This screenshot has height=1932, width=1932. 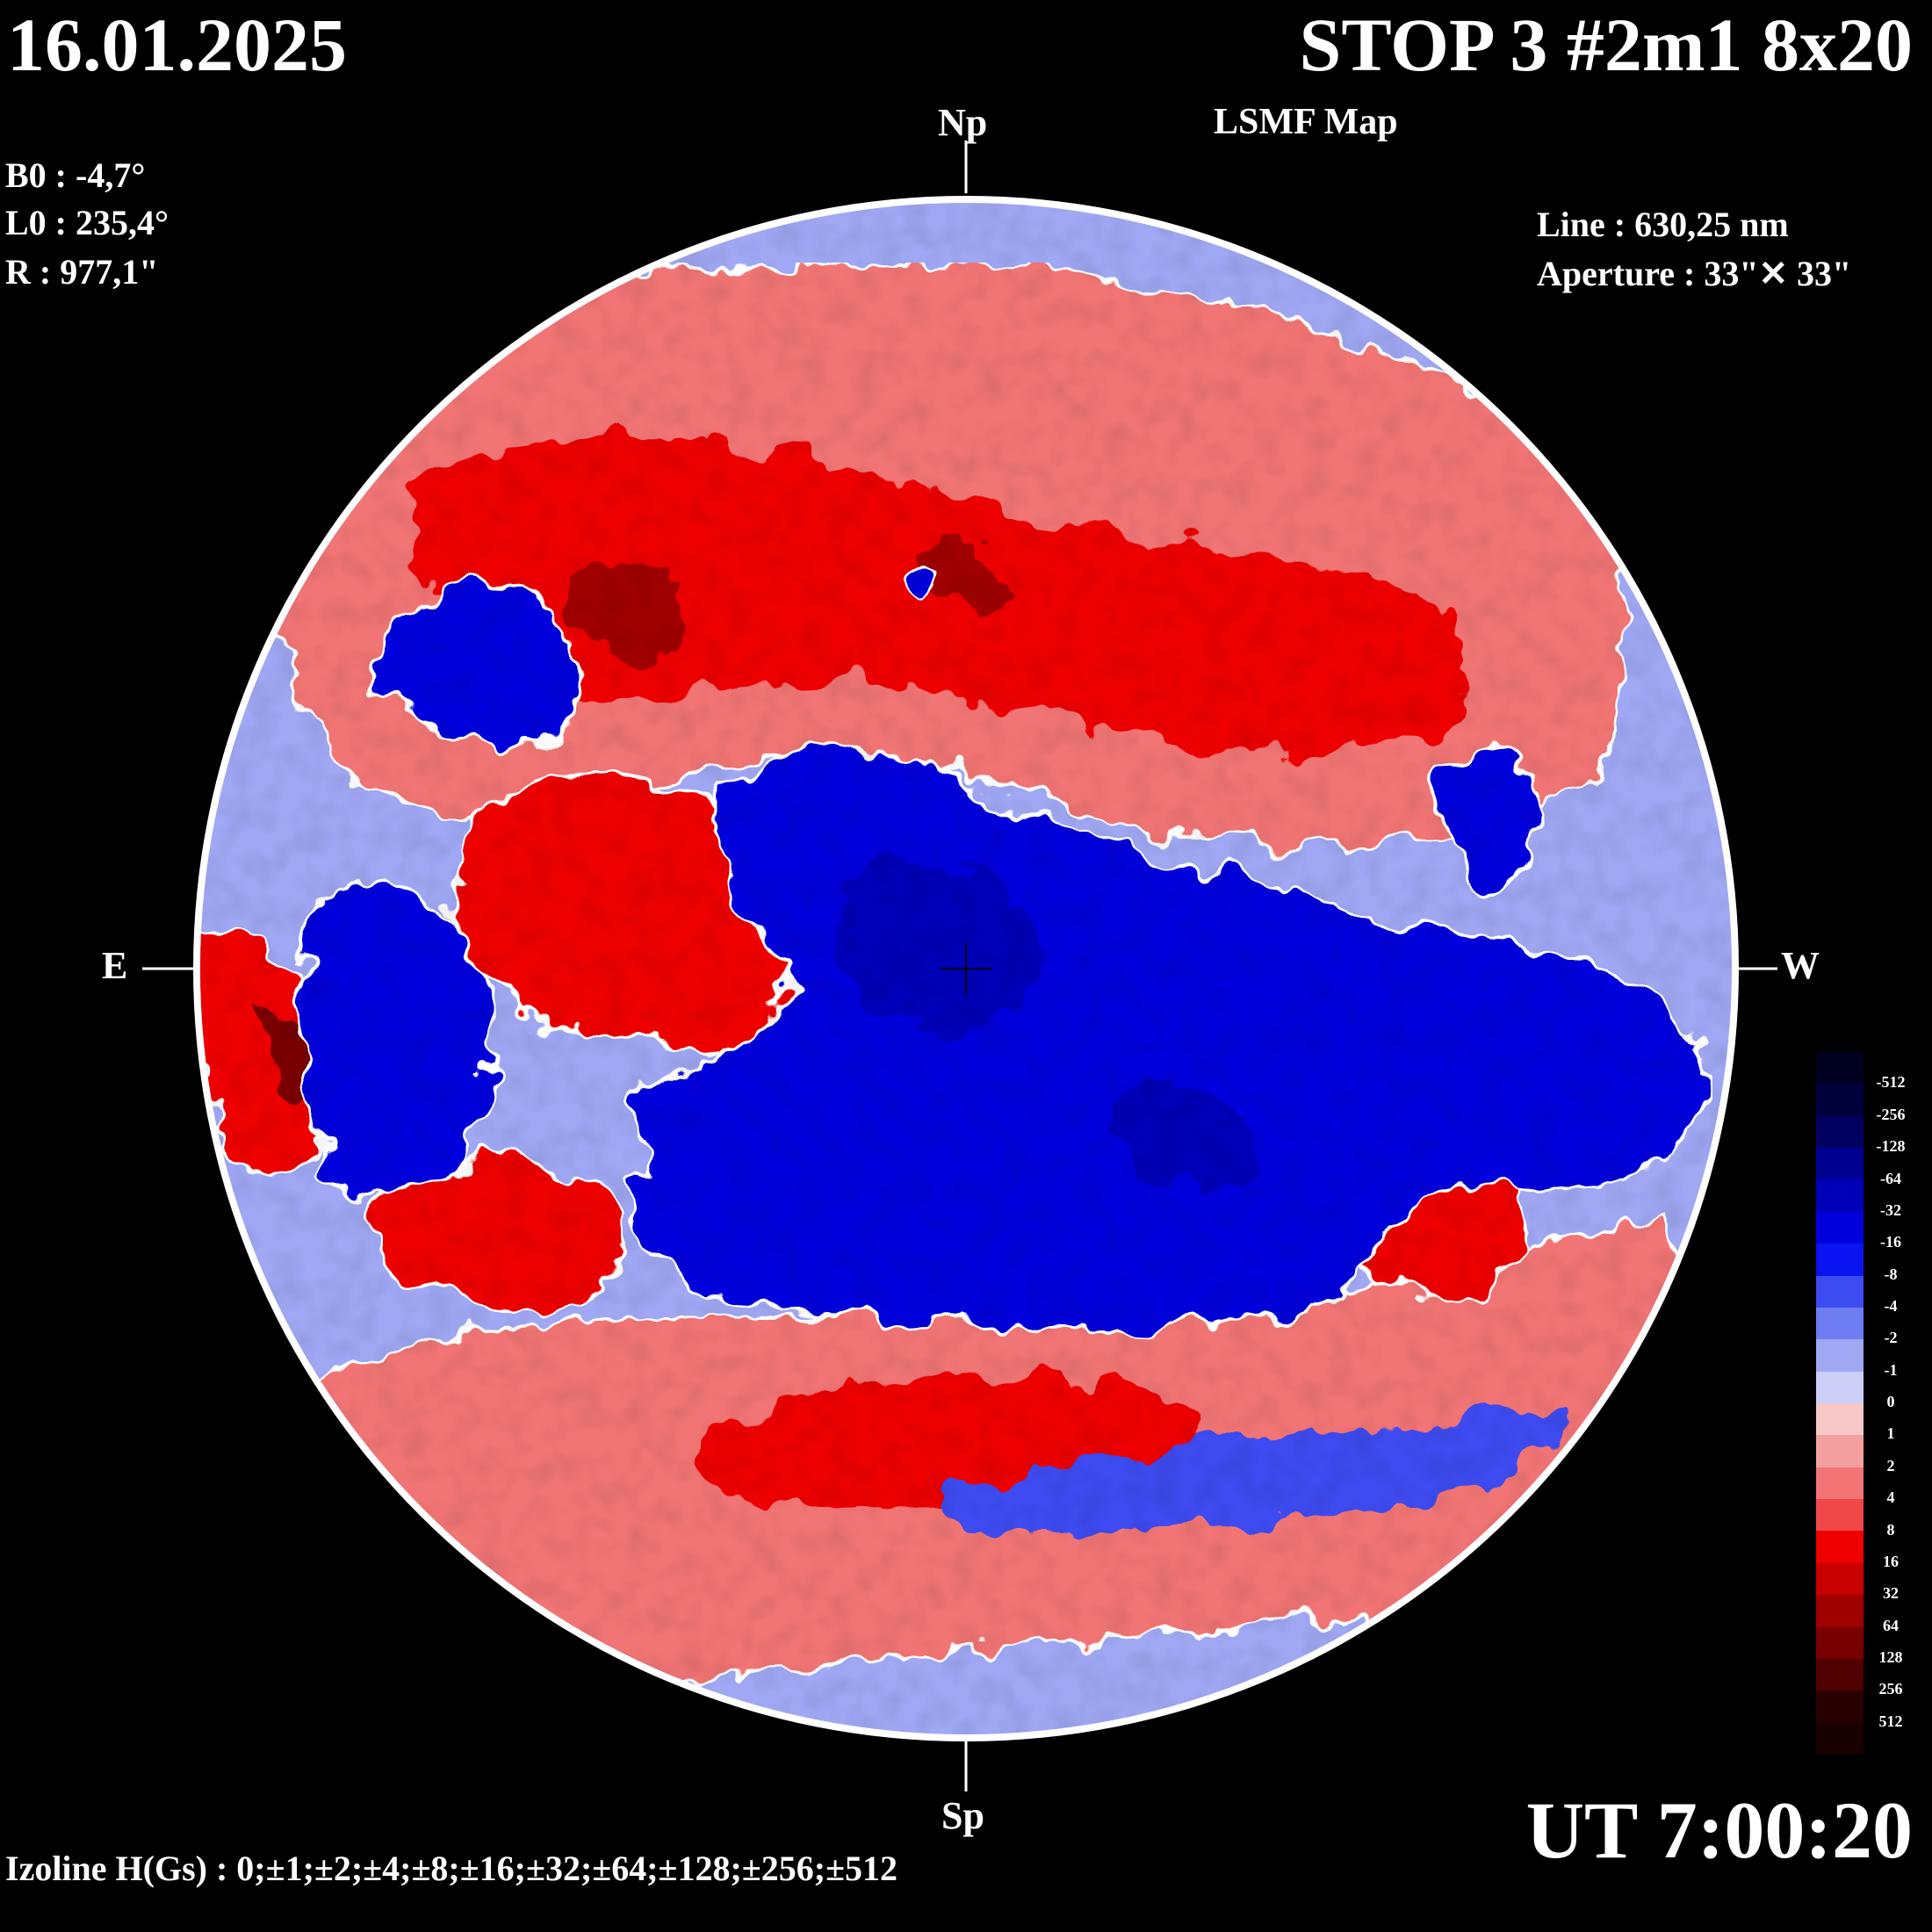 What do you see at coordinates (1891, 1561) in the screenshot?
I see `legend-label: 16` at bounding box center [1891, 1561].